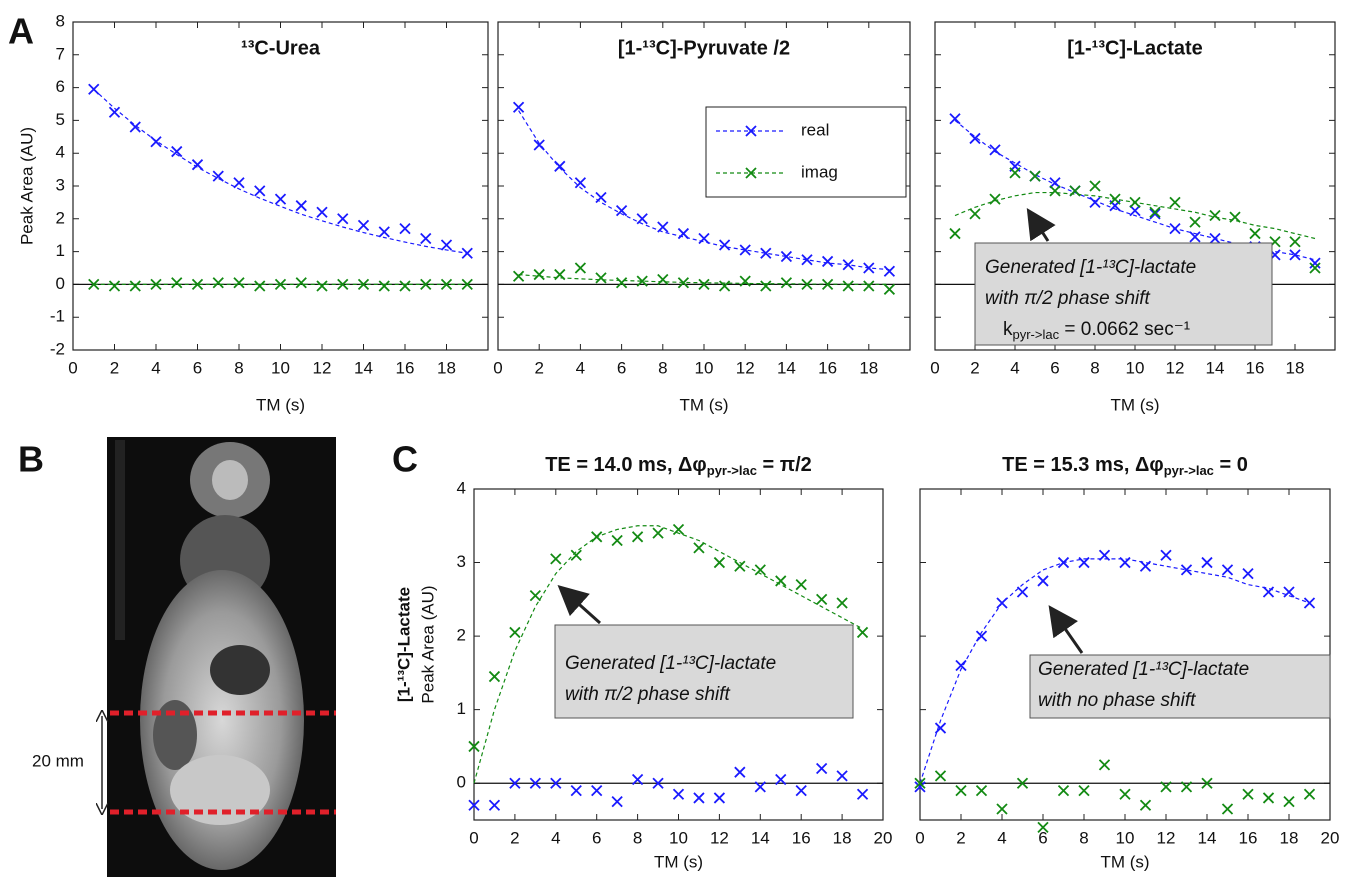 This screenshot has height=877, width=1353. What do you see at coordinates (281, 48) in the screenshot?
I see `chart-title: ¹³C-Urea` at bounding box center [281, 48].